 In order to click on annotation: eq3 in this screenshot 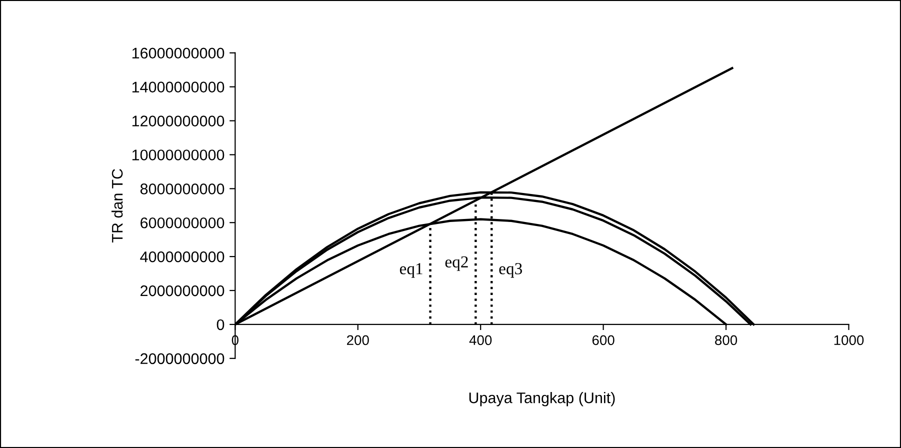, I will do `click(510, 270)`.